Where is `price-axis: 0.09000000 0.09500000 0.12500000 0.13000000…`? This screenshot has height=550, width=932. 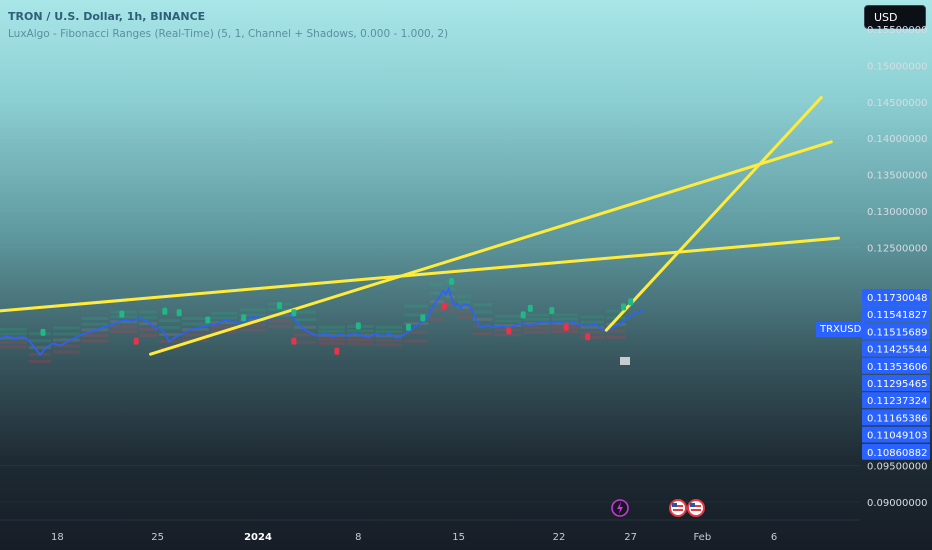
price-axis: 0.09000000 0.09500000 0.12500000 0.13000000… is located at coordinates (897, 267).